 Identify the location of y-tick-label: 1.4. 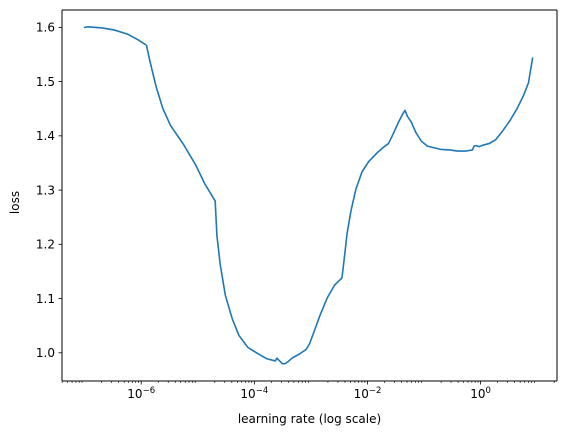
(45, 136).